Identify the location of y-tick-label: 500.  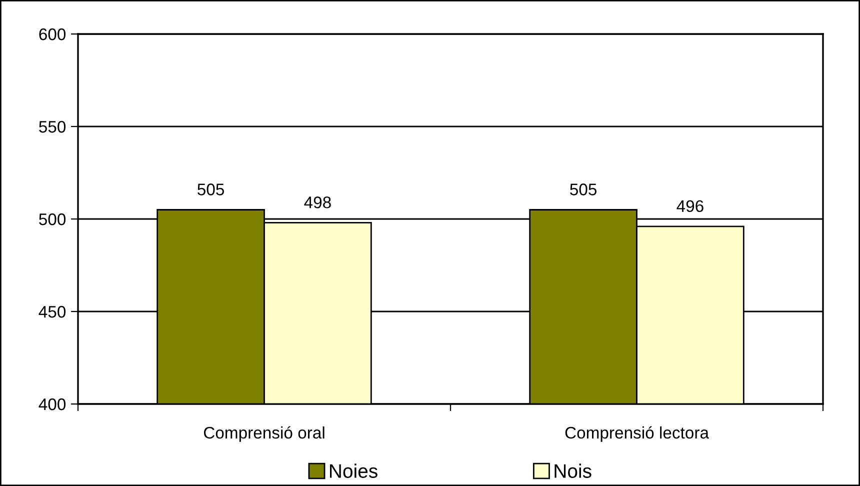
(52, 219).